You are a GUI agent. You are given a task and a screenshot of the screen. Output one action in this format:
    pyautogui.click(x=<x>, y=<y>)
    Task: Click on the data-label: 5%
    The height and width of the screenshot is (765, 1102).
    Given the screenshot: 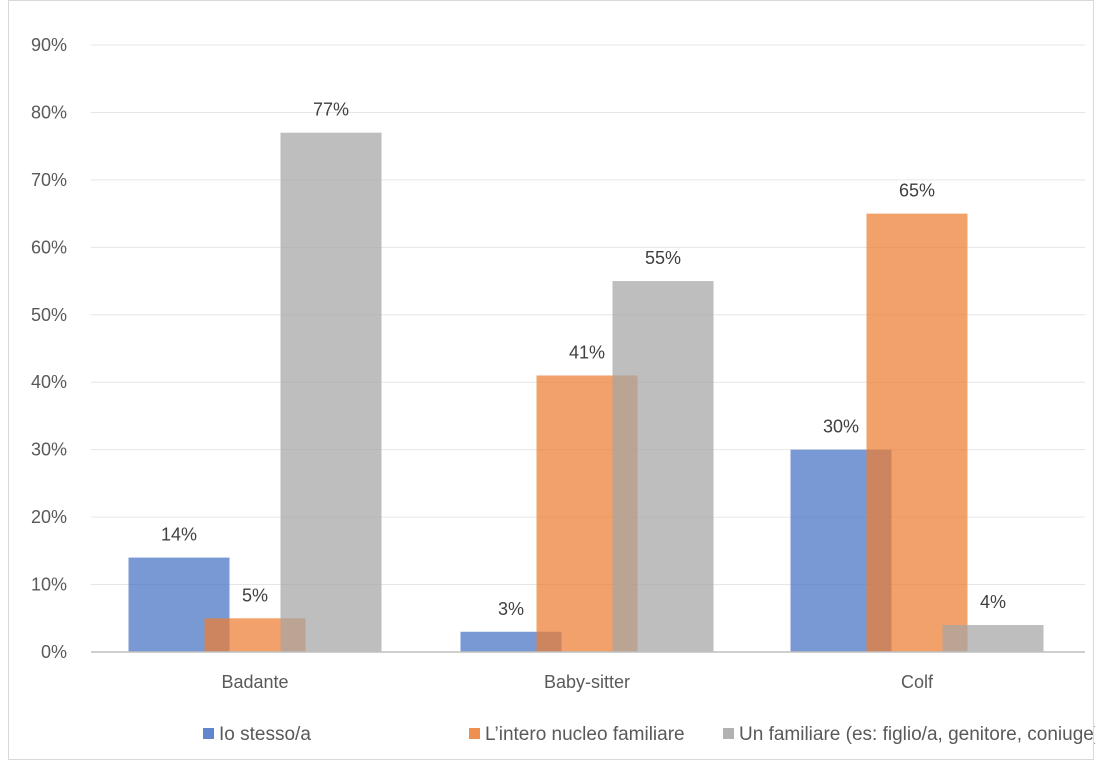 What is the action you would take?
    pyautogui.click(x=255, y=595)
    